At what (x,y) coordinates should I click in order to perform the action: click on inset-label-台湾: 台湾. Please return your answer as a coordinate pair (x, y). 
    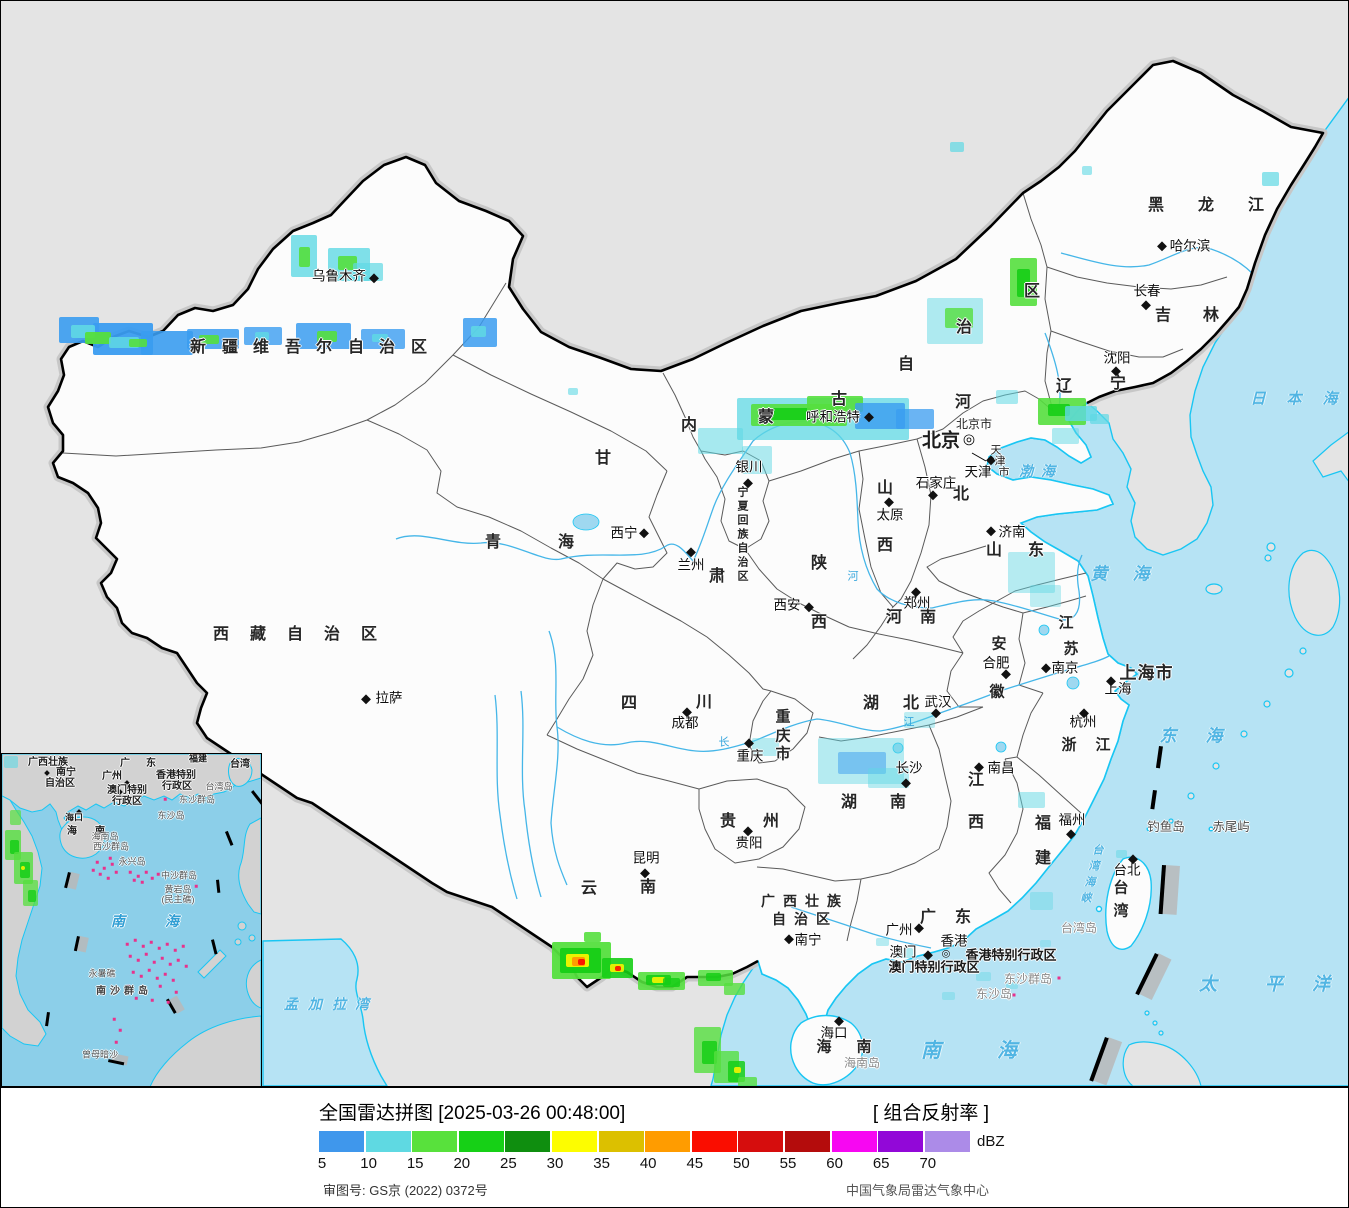
    Looking at the image, I should click on (240, 764).